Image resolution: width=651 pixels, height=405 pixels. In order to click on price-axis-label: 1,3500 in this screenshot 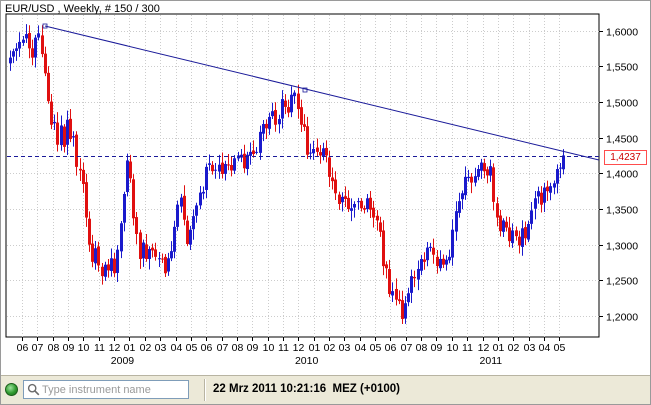, I will do `click(622, 211)`.